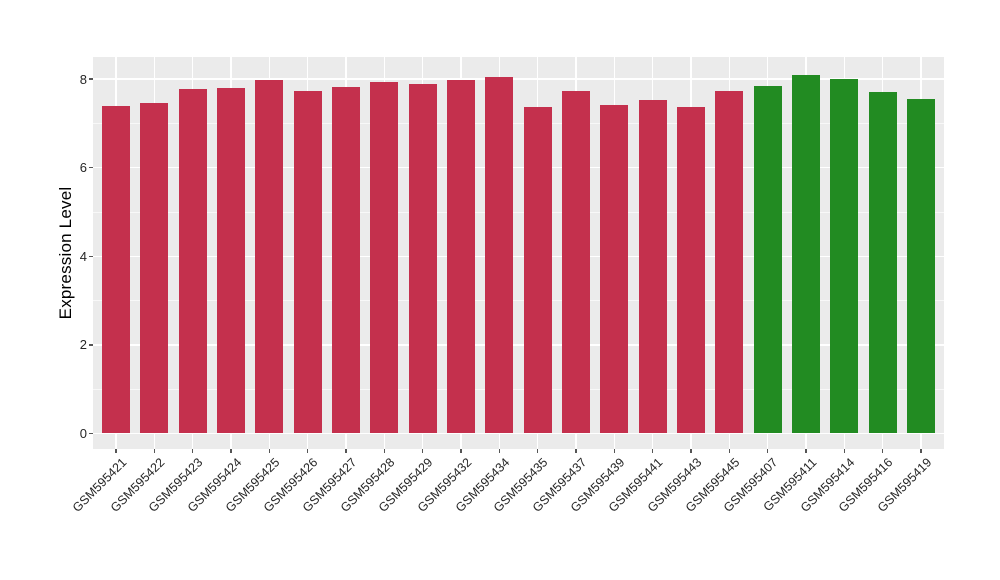 Image resolution: width=1000 pixels, height=580 pixels. What do you see at coordinates (690, 270) in the screenshot?
I see `bar-GSM595443` at bounding box center [690, 270].